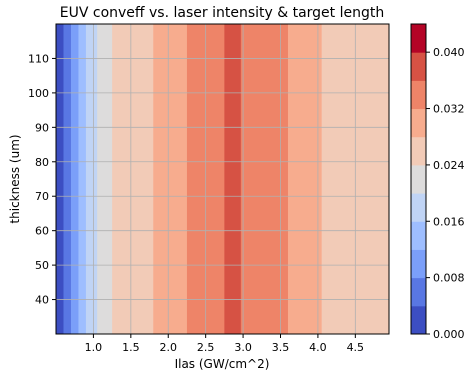  What do you see at coordinates (38, 93) in the screenshot?
I see `y-tick-label: 100` at bounding box center [38, 93].